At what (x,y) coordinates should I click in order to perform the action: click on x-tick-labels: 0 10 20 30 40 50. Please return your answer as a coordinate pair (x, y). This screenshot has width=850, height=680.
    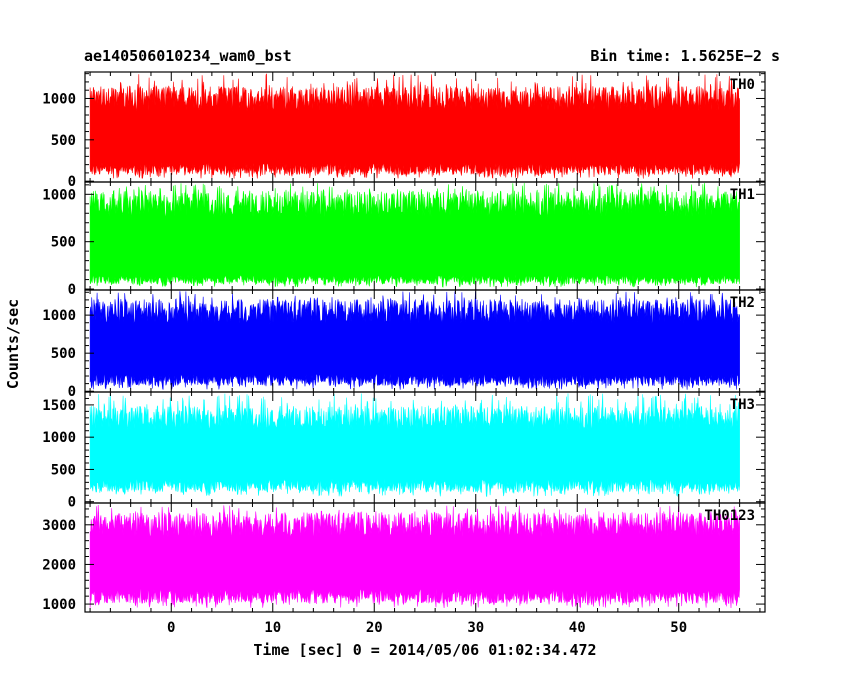
    Looking at the image, I should click on (427, 628).